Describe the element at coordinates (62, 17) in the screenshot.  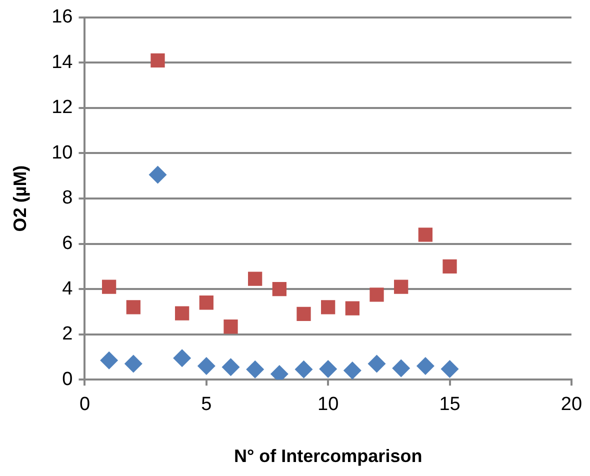
I see `y-tick-label: 16` at that location.